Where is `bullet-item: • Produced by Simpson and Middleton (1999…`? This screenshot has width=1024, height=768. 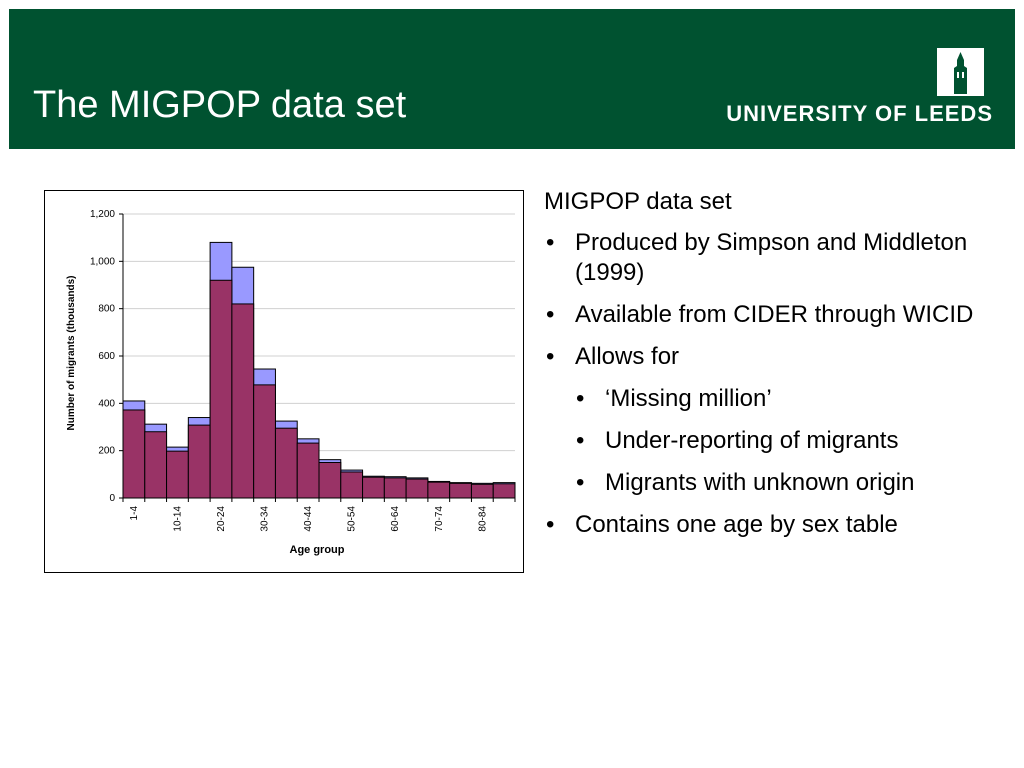
bullet-item: • Produced by Simpson and Middleton (1999… is located at coordinates (779, 258).